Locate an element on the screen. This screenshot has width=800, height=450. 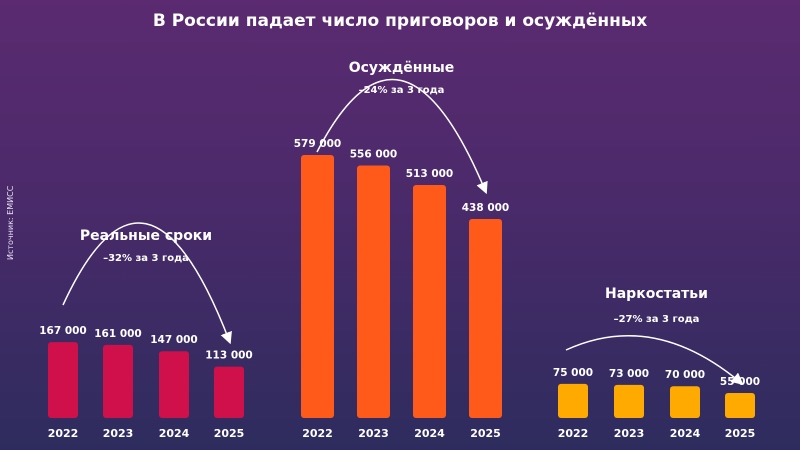
value-label: 161 000 is located at coordinates (118, 334).